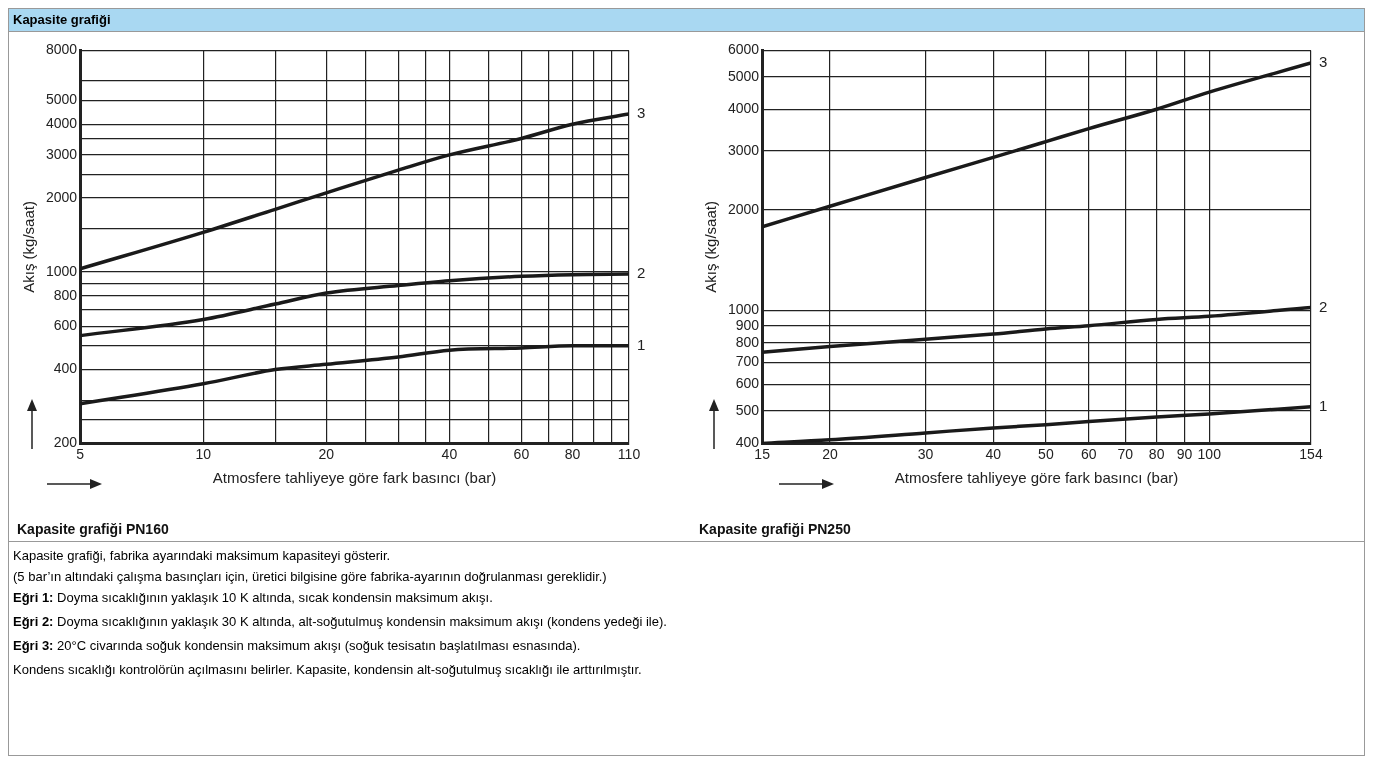  Describe the element at coordinates (629, 453) in the screenshot. I see `x-tick-label: 110` at that location.